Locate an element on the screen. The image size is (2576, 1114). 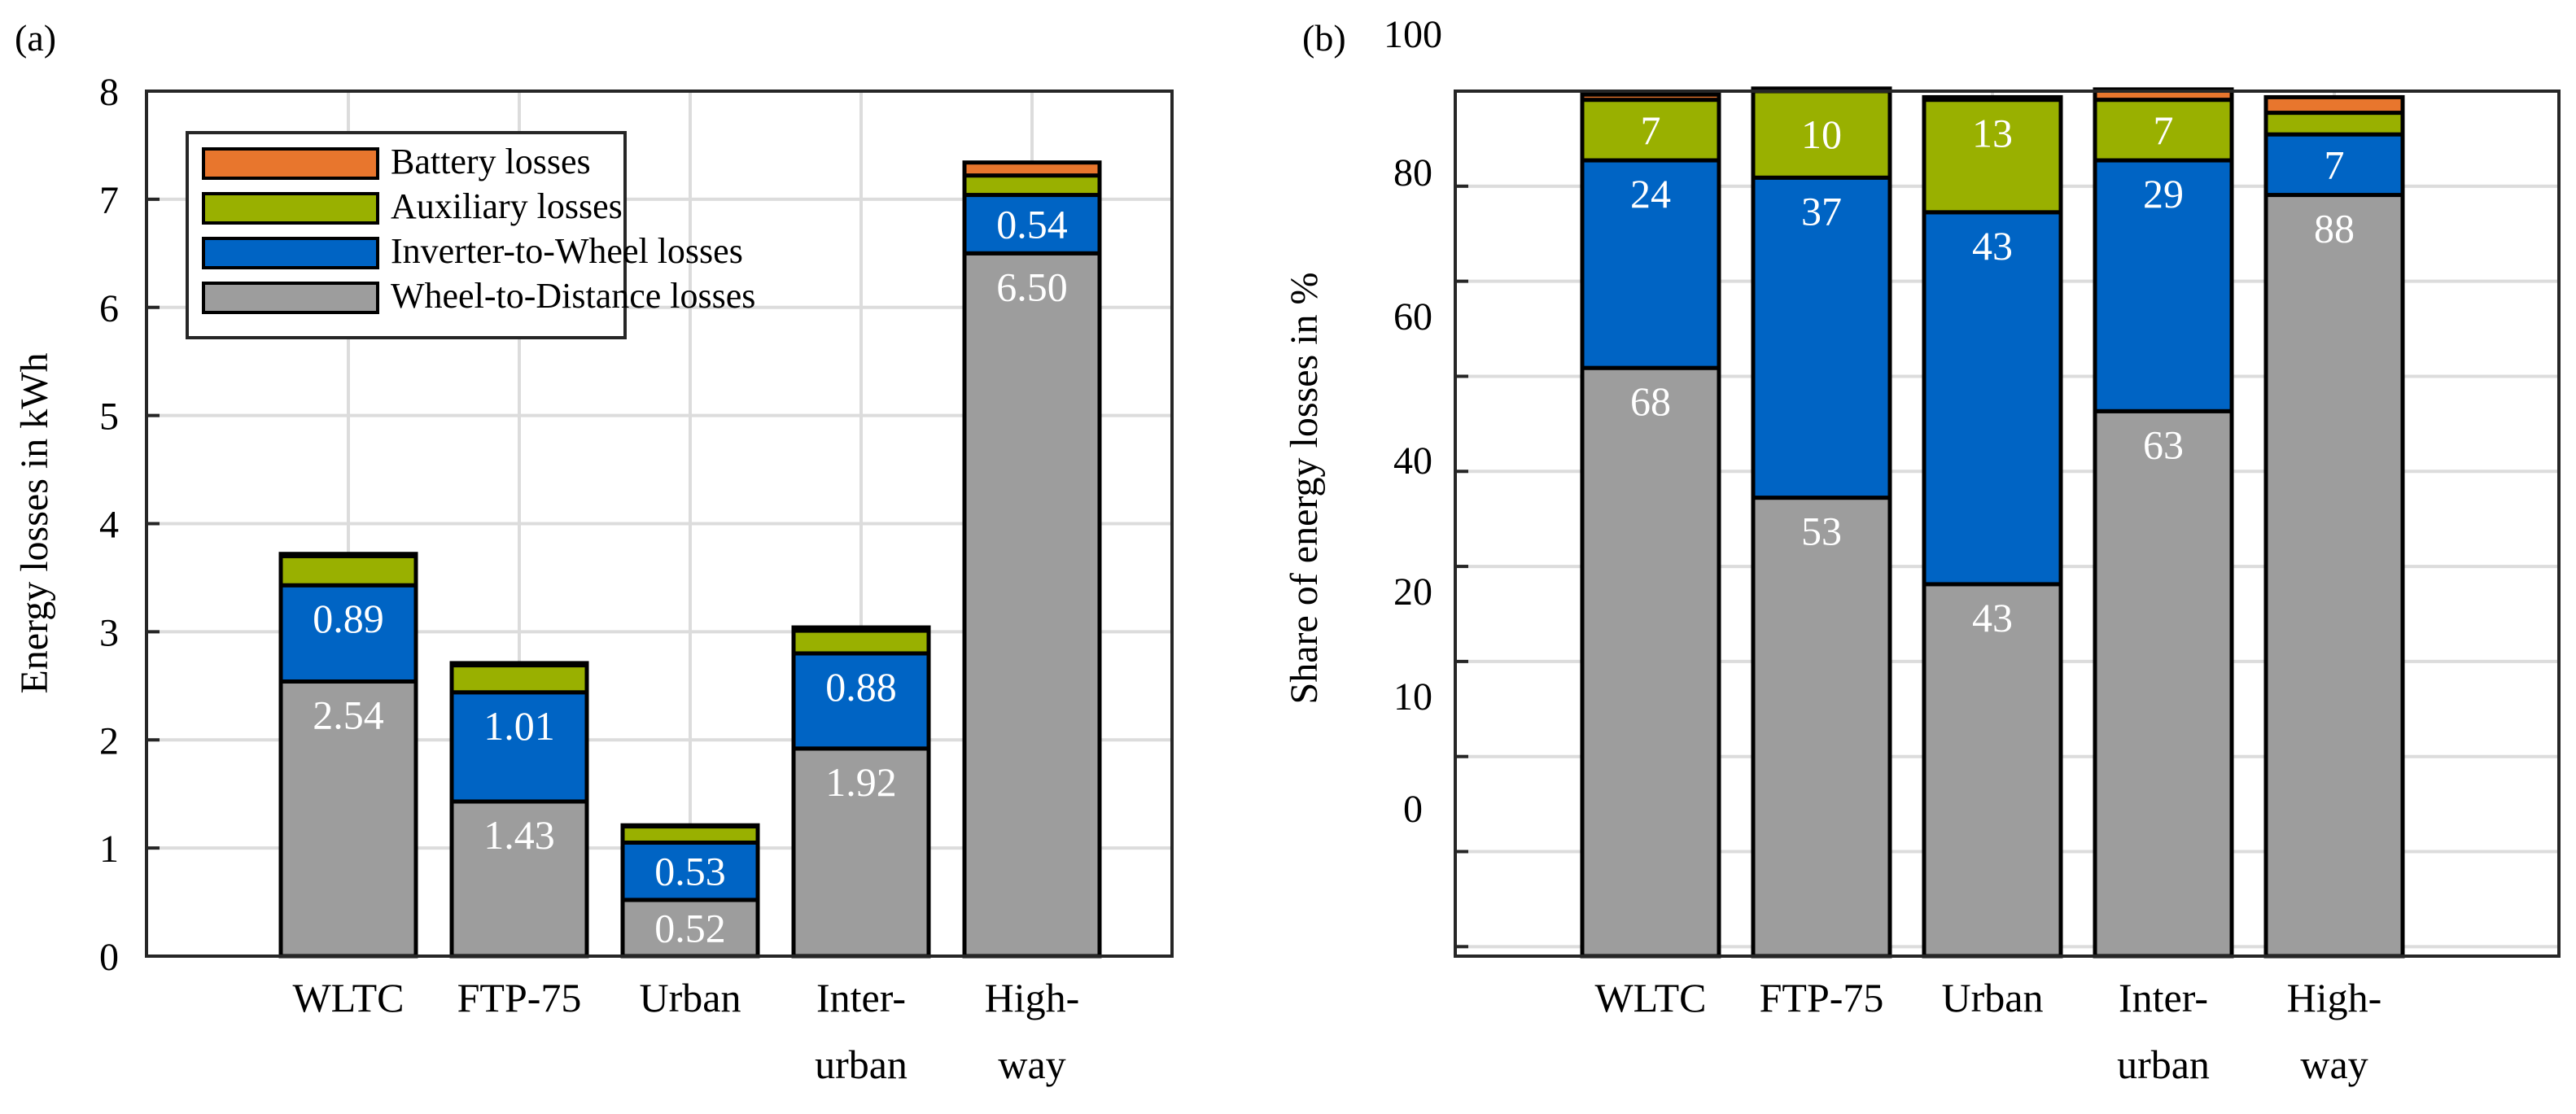
legend-label-wheel: Wheel-to-Distance losses is located at coordinates (573, 296).